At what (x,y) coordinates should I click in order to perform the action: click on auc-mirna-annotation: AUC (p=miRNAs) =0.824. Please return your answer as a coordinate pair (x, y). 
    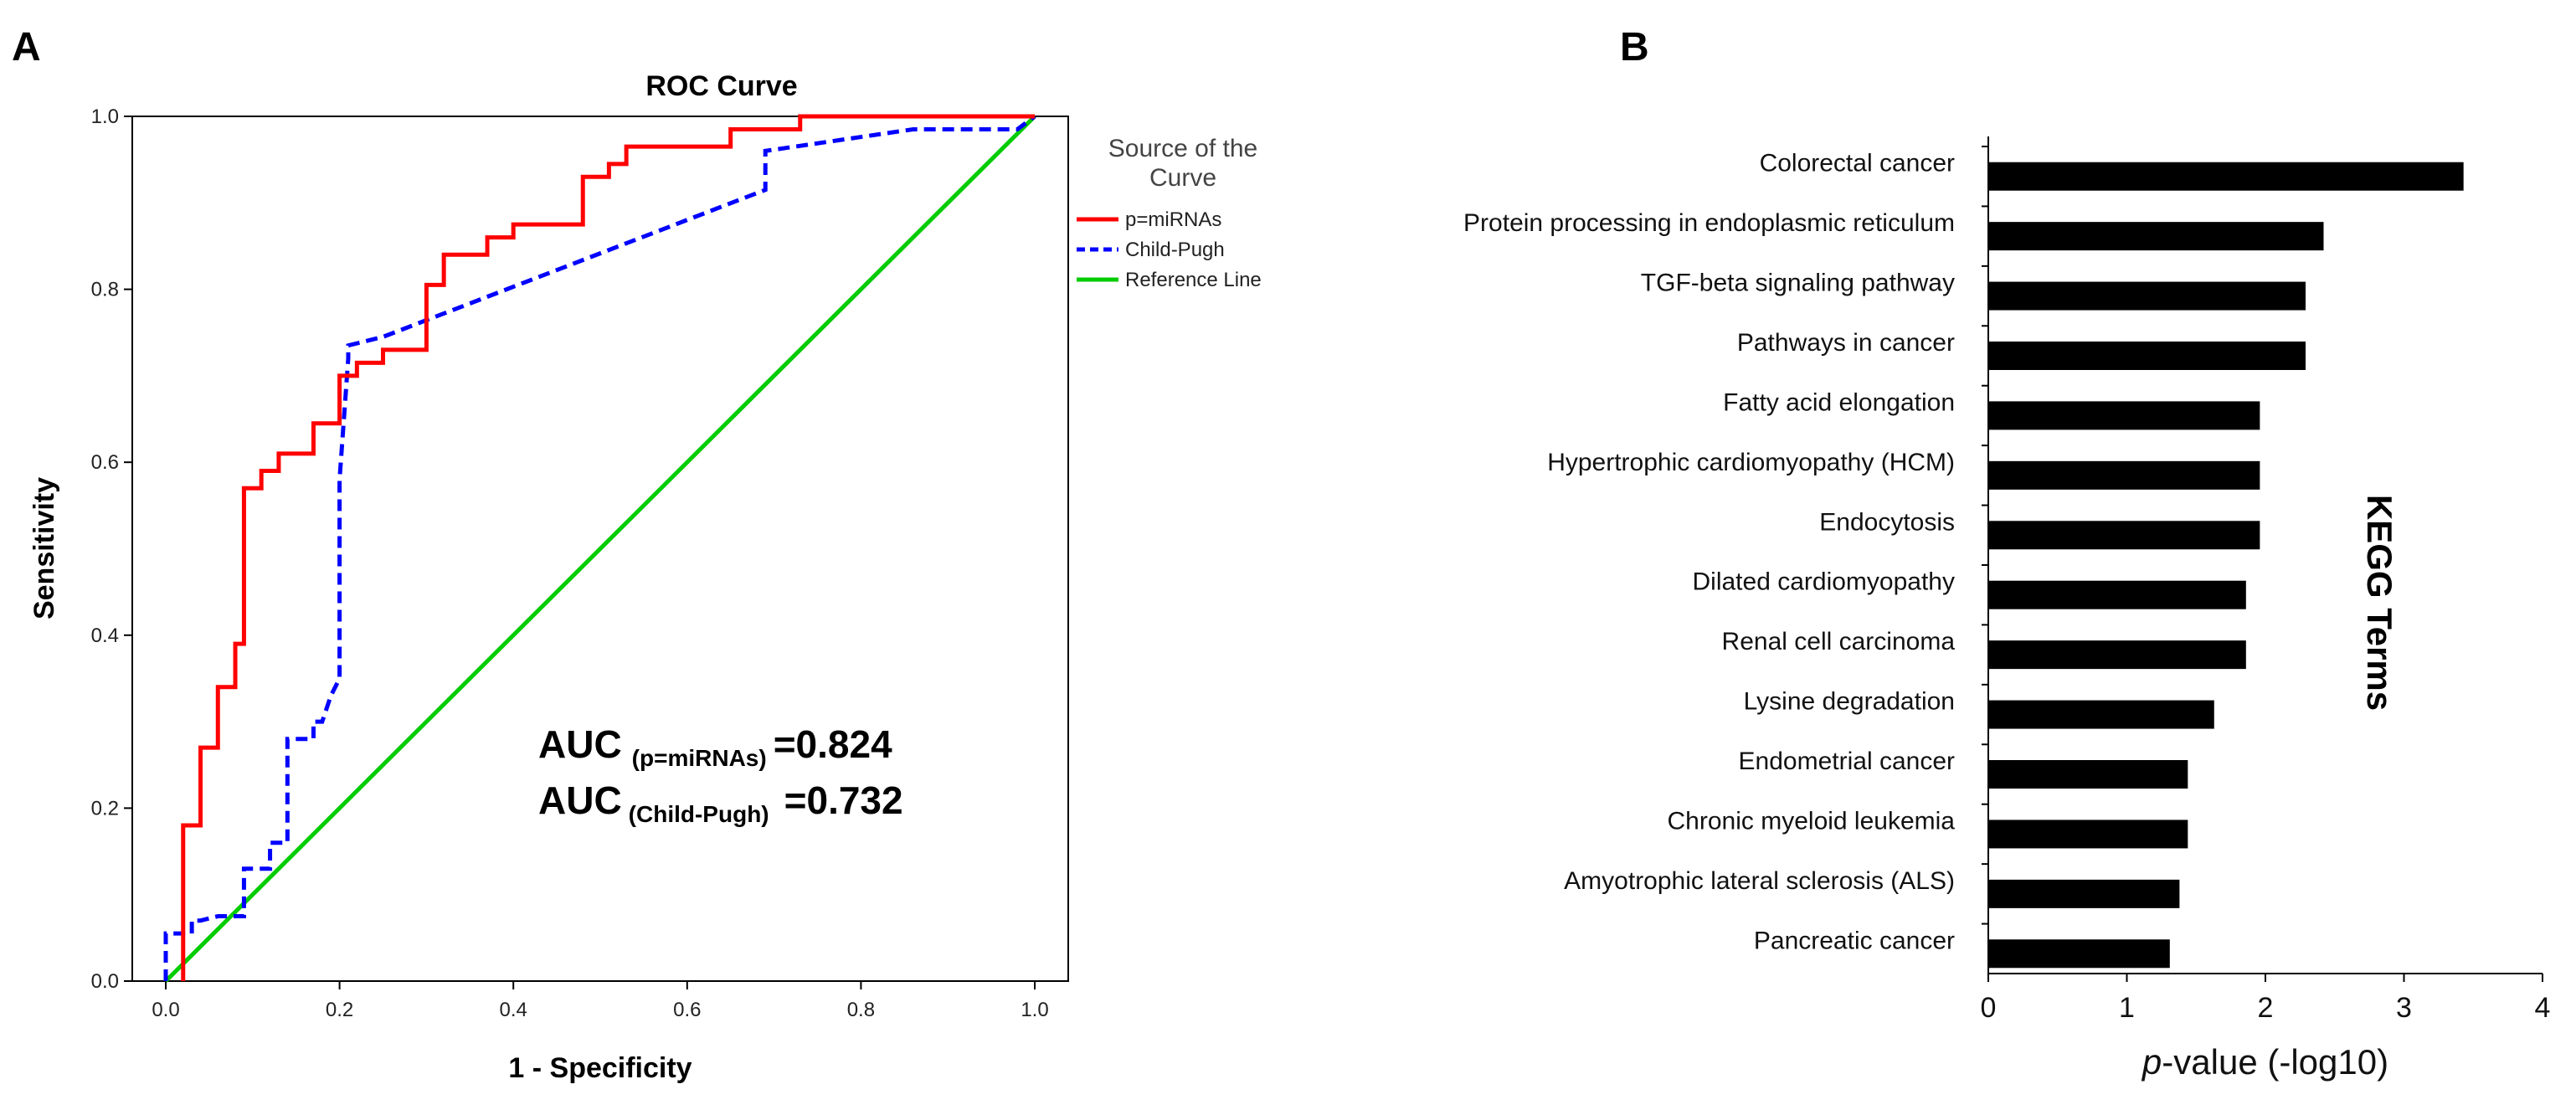
    Looking at the image, I should click on (715, 746).